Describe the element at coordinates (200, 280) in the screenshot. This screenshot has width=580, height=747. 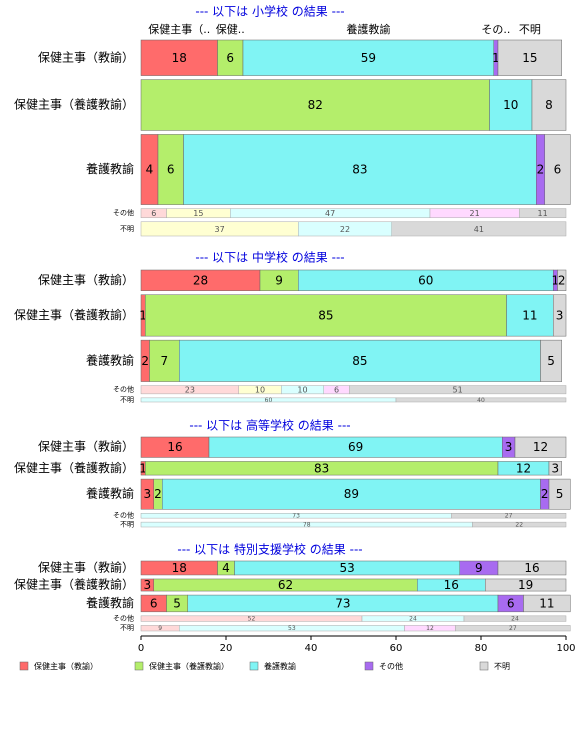
I see `segment-label: 28` at that location.